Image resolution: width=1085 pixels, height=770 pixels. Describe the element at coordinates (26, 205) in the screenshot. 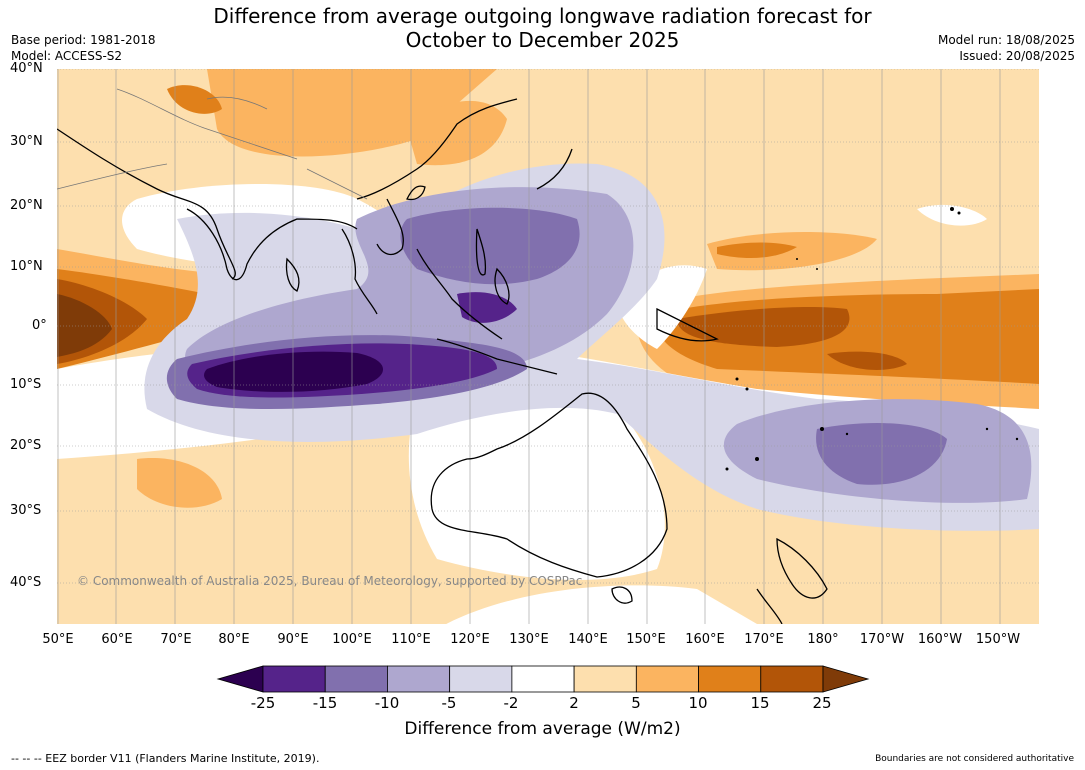

I see `lat-label: 20°N` at that location.